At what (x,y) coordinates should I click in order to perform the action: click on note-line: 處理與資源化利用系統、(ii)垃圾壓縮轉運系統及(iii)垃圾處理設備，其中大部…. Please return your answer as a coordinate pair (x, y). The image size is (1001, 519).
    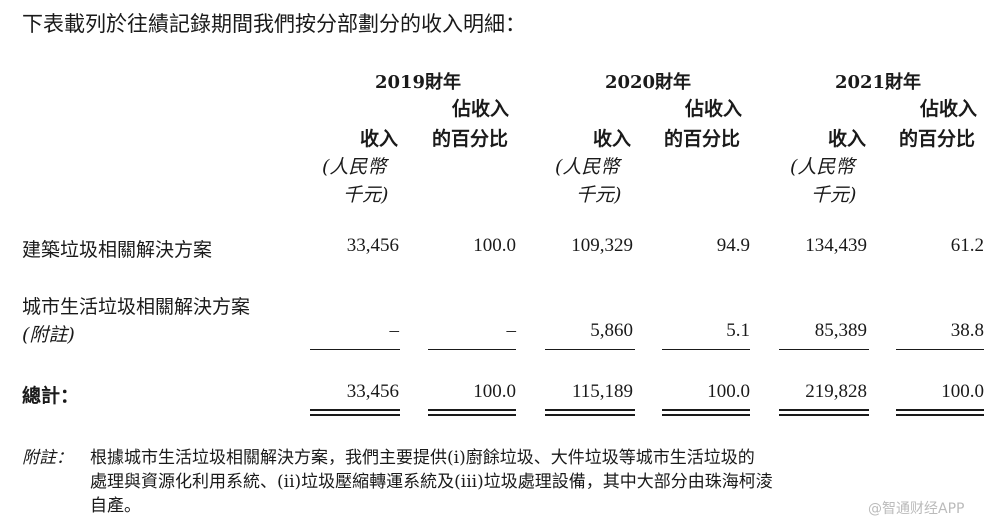
    Looking at the image, I should click on (431, 482).